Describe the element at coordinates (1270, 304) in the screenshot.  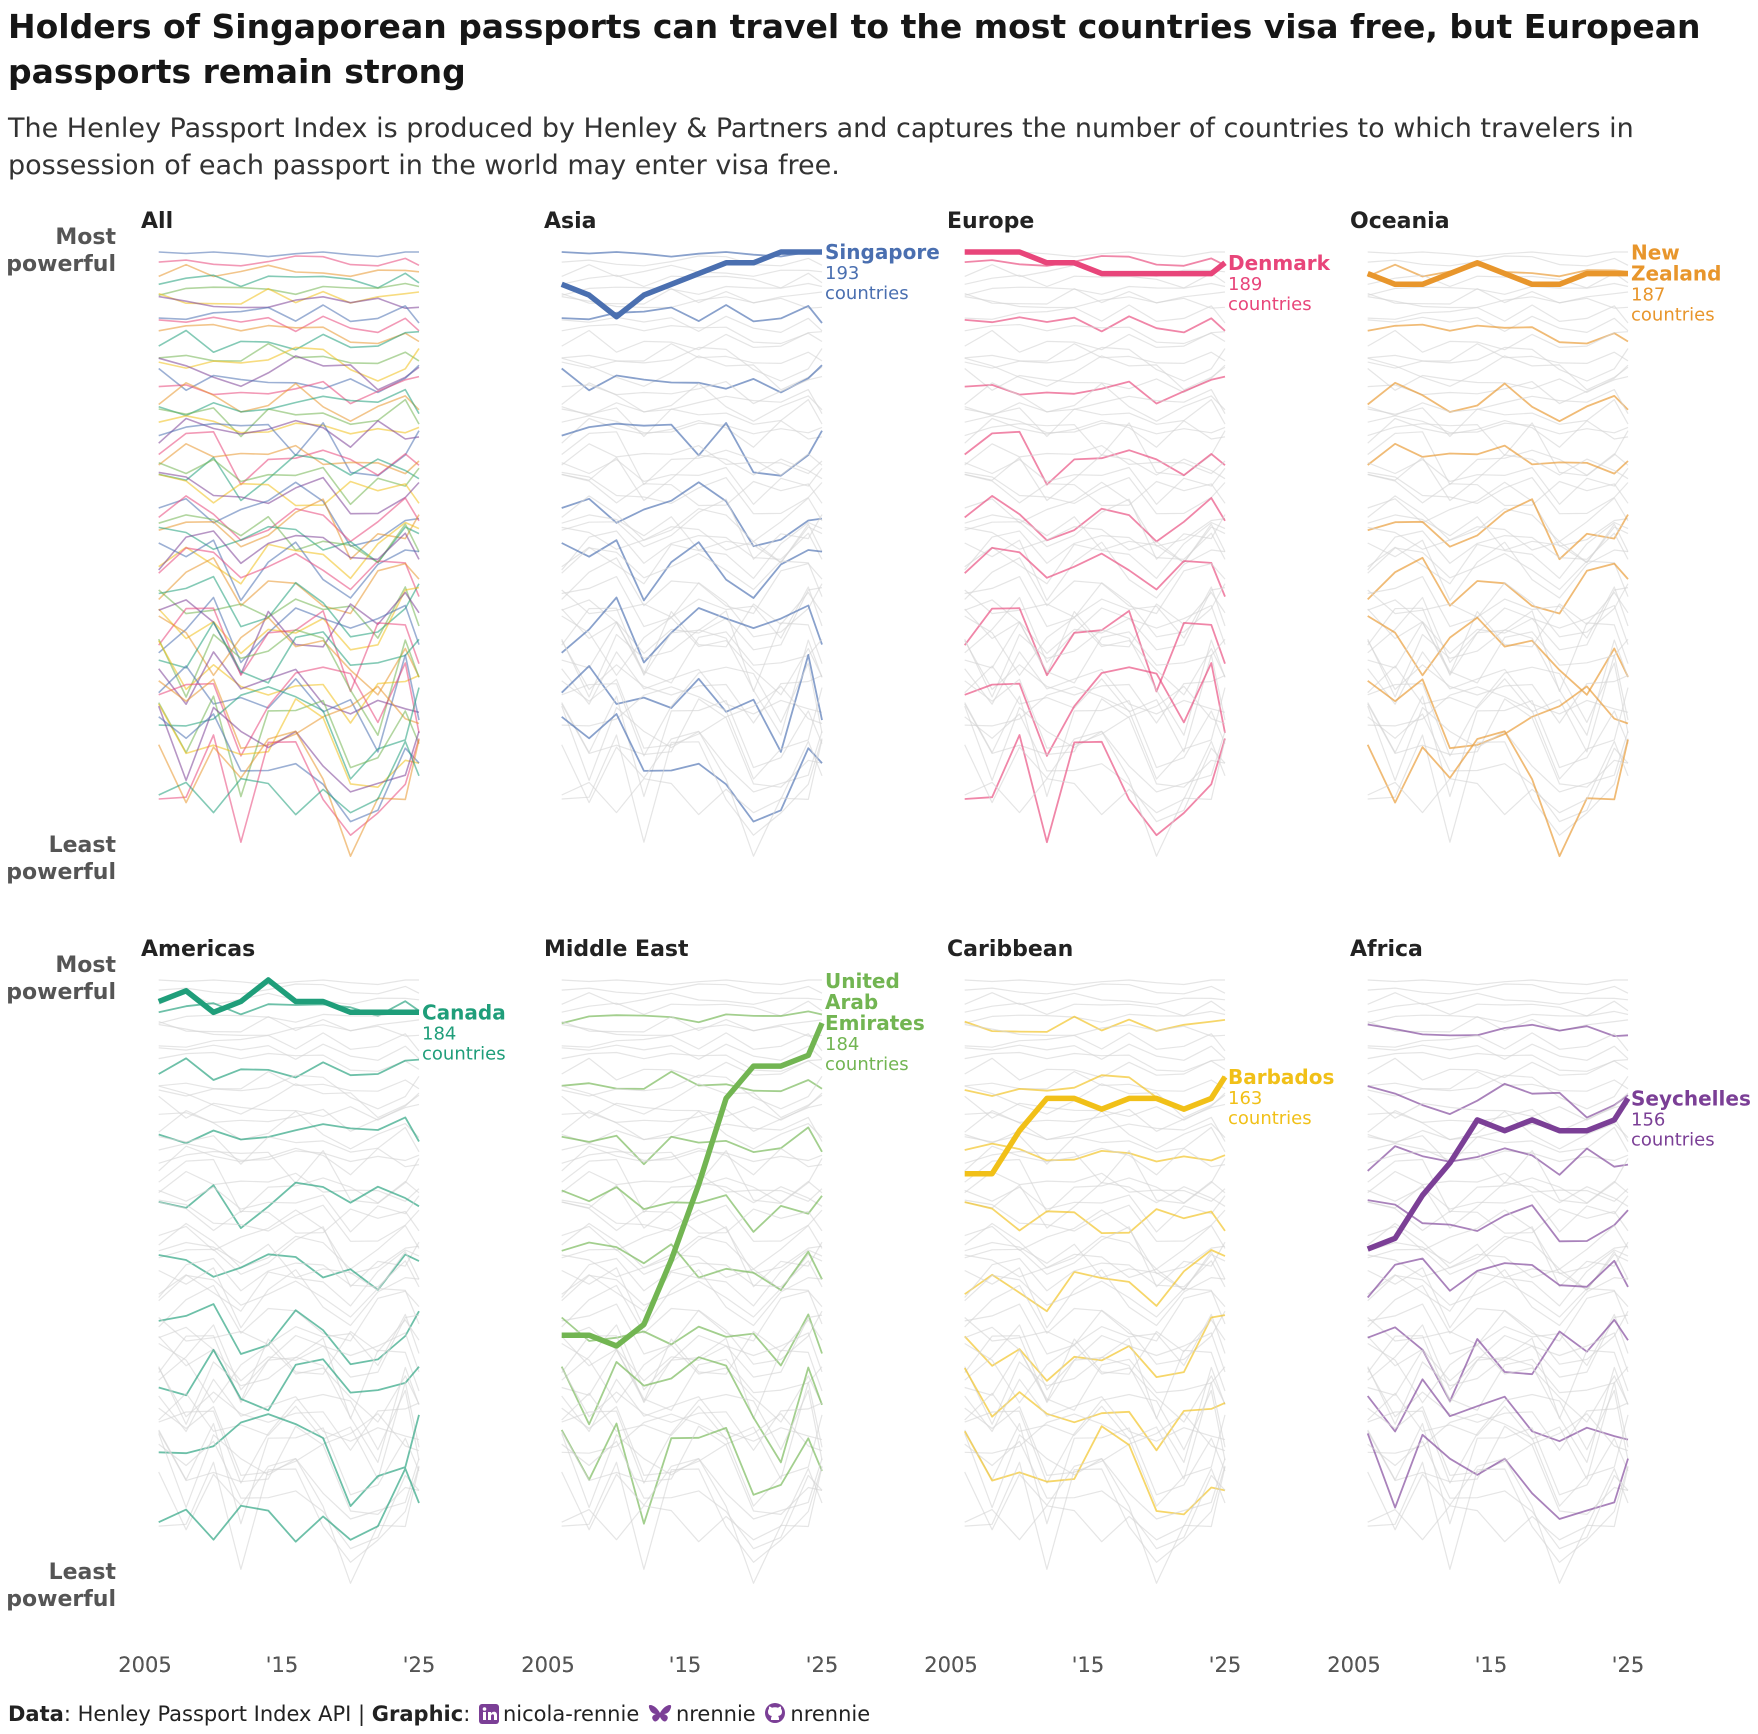
I see `highlight-unit: countries` at that location.